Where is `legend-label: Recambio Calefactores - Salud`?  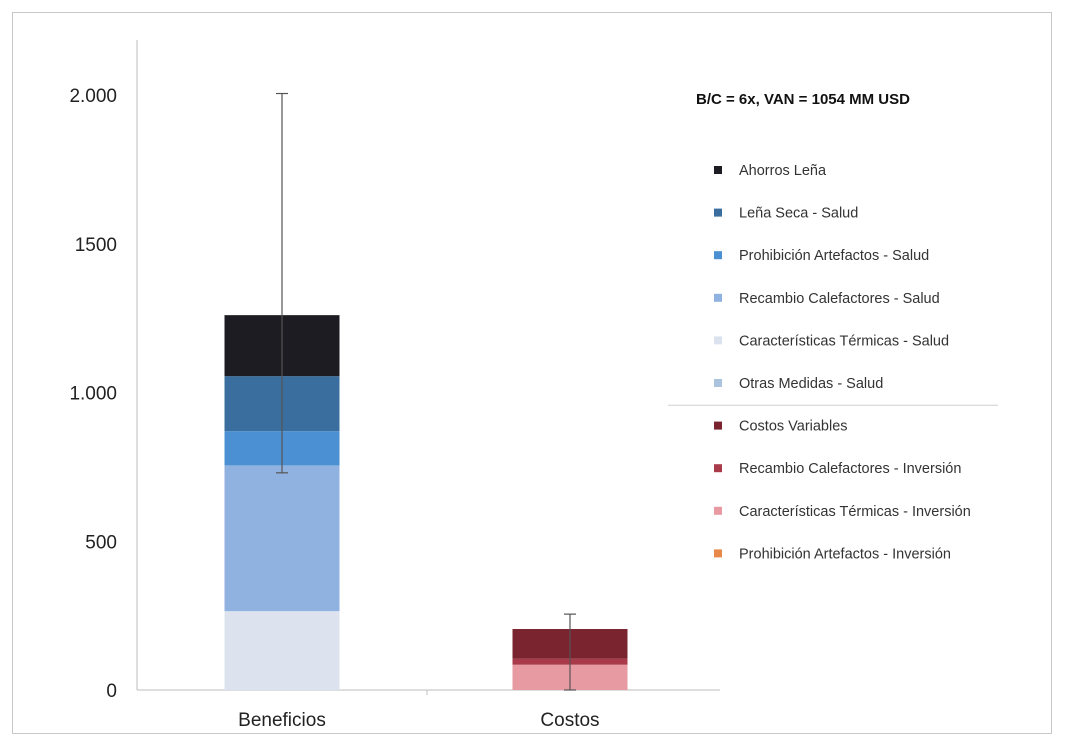 legend-label: Recambio Calefactores - Salud is located at coordinates (839, 299).